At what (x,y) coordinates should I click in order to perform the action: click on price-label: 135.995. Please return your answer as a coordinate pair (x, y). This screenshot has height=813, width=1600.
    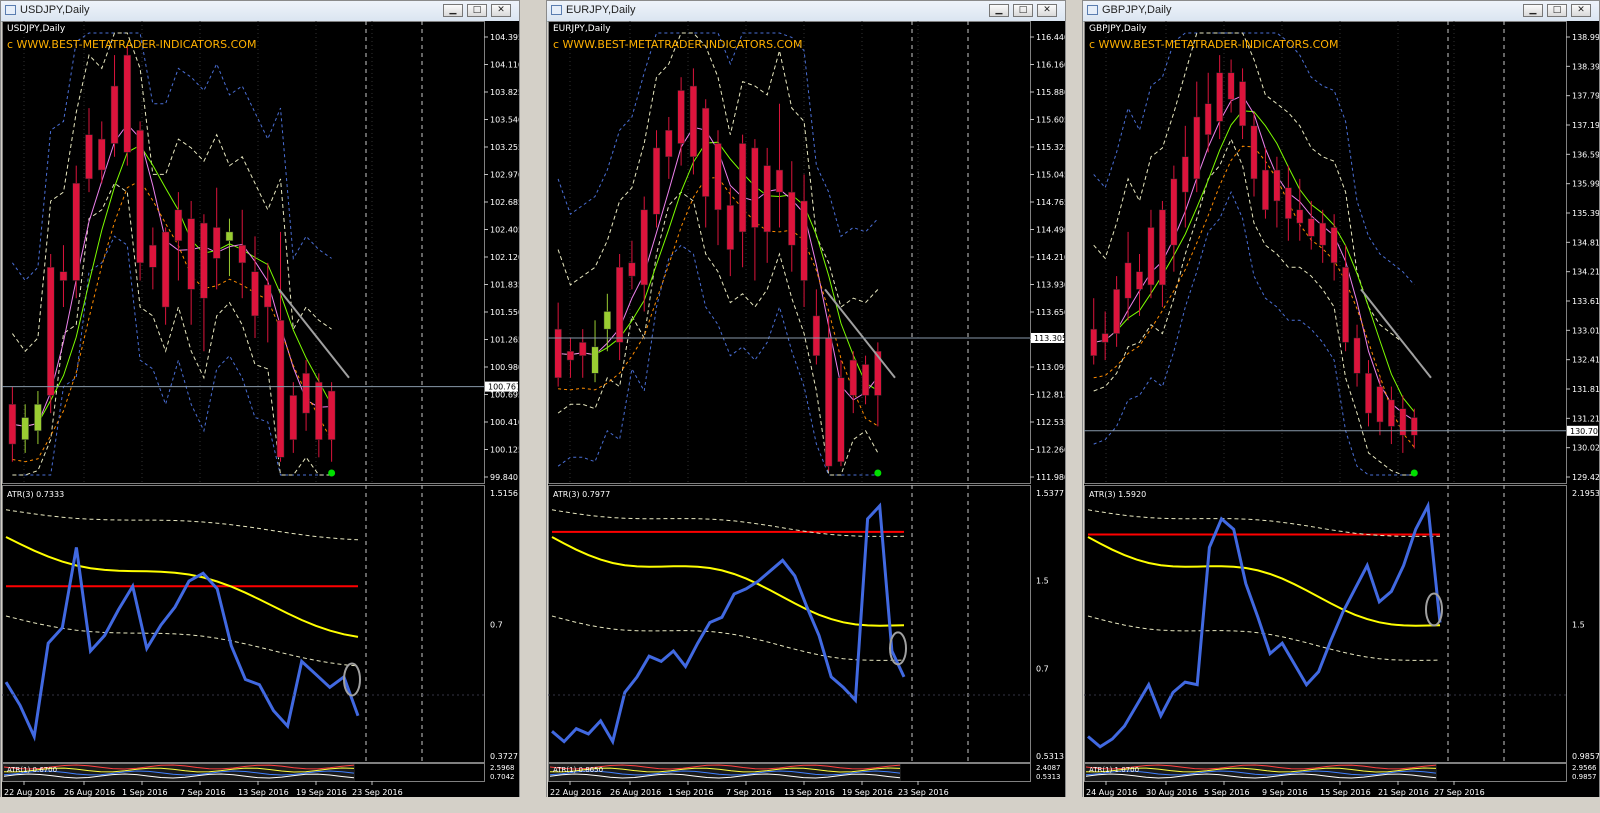
    Looking at the image, I should click on (1585, 184).